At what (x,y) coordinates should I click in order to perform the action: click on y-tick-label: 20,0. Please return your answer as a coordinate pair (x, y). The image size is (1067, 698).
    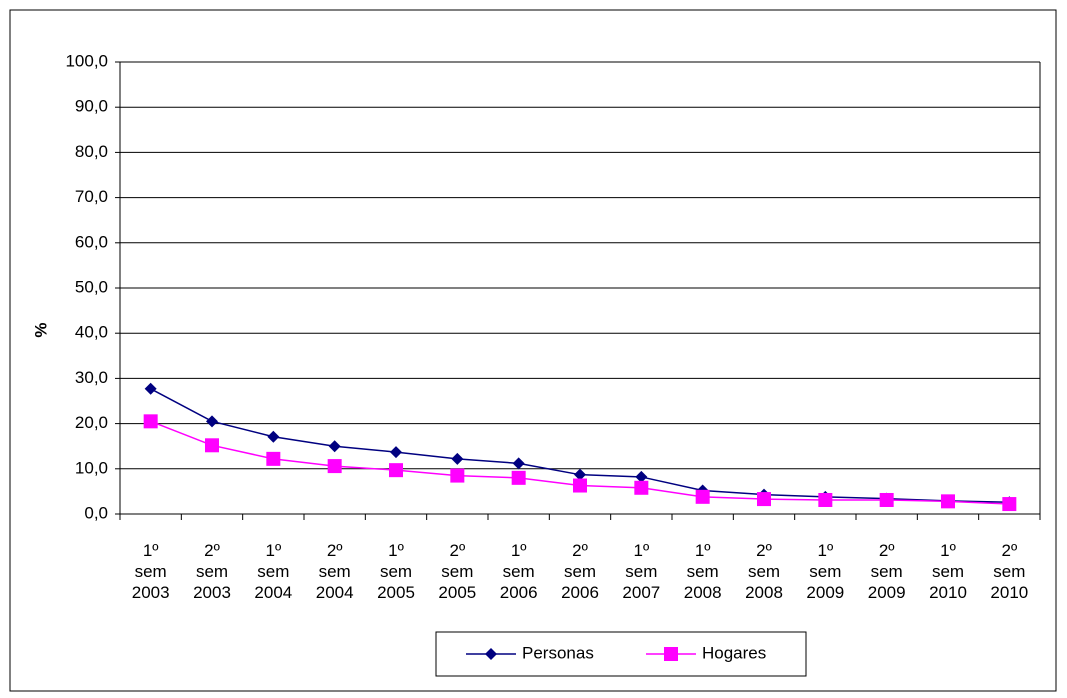
    Looking at the image, I should click on (91, 422).